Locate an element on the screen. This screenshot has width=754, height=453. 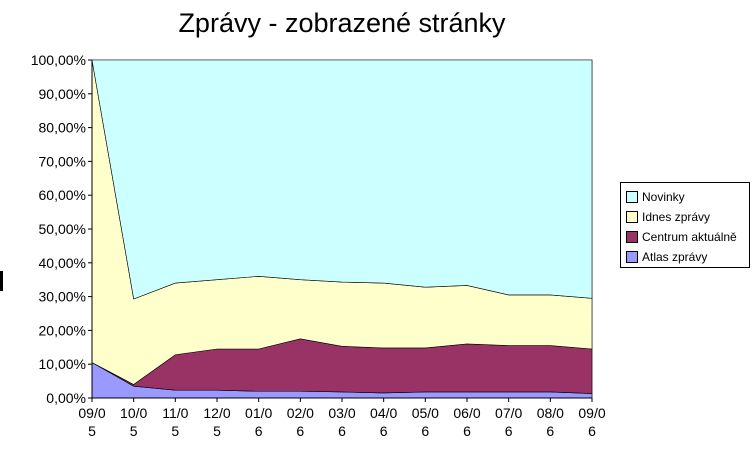
legend-item-idnes: Idnes zprávy is located at coordinates (687, 217).